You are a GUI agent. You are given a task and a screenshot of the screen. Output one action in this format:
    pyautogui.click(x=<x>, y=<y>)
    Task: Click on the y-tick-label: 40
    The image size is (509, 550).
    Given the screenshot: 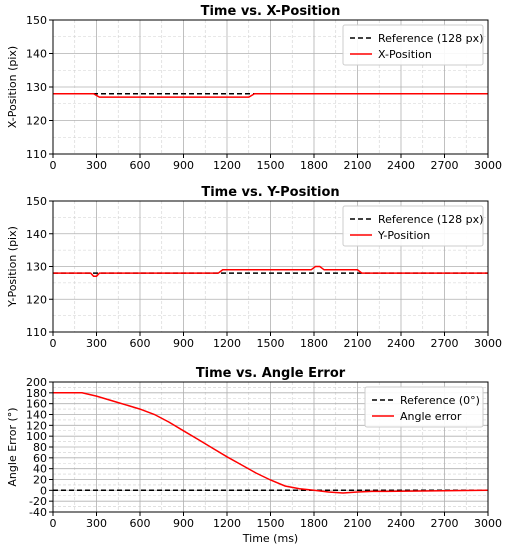 What is the action you would take?
    pyautogui.click(x=40, y=469)
    